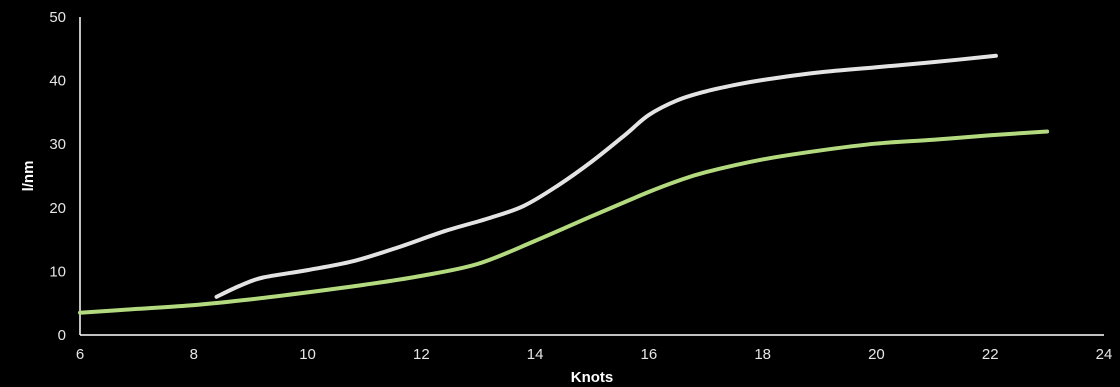 This screenshot has width=1120, height=387. Describe the element at coordinates (57, 208) in the screenshot. I see `y-tick-label: 20` at that location.